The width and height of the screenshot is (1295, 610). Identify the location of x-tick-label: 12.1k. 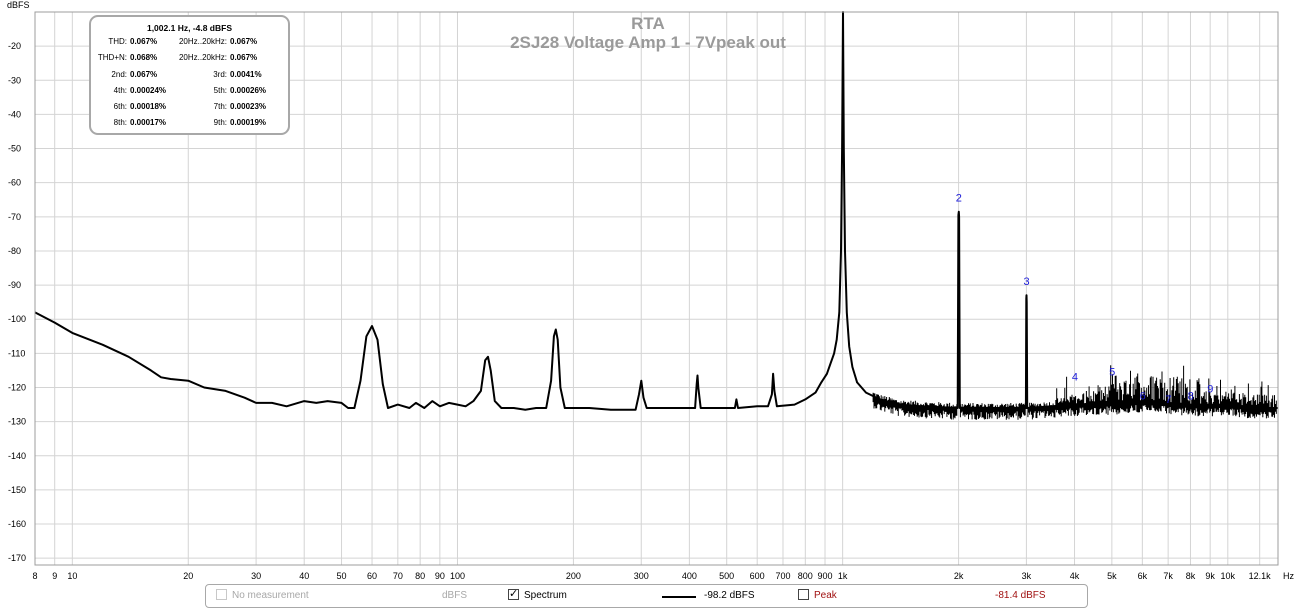
(1260, 576).